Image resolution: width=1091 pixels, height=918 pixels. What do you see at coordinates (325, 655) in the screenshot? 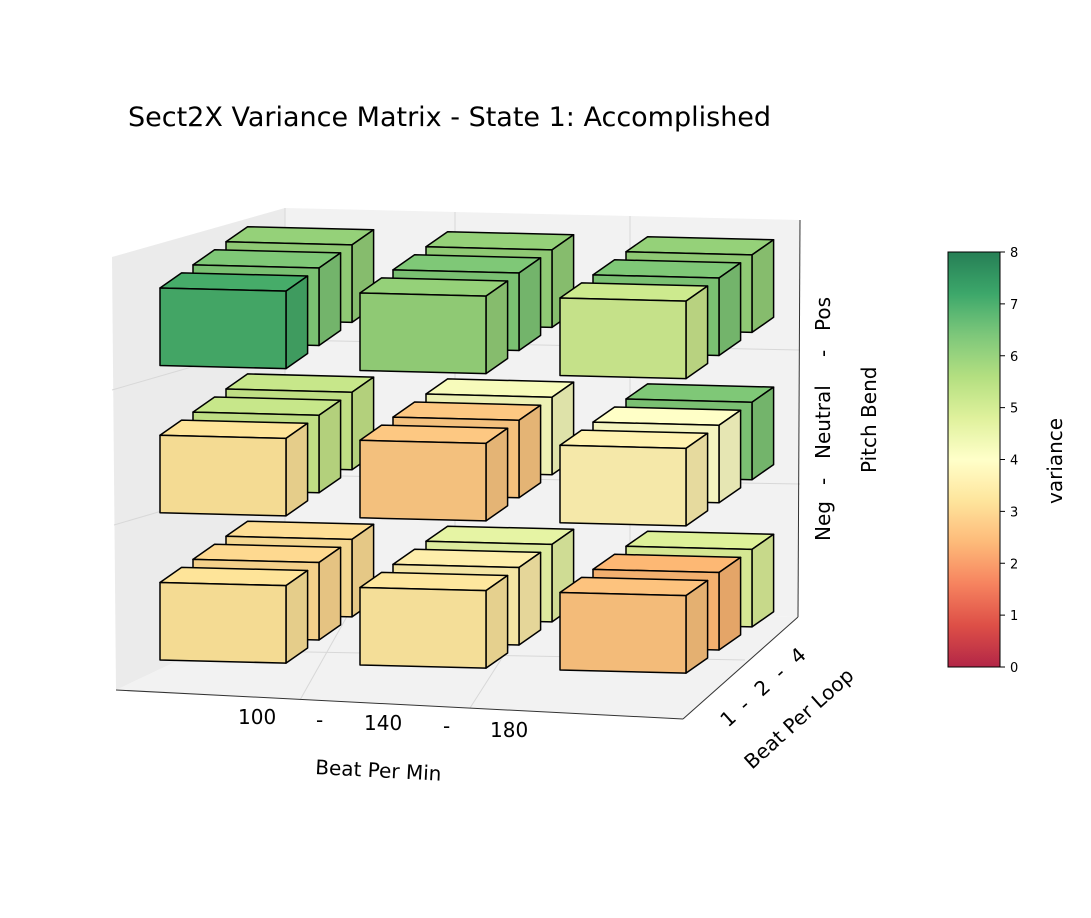
I see `grid-line` at bounding box center [325, 655].